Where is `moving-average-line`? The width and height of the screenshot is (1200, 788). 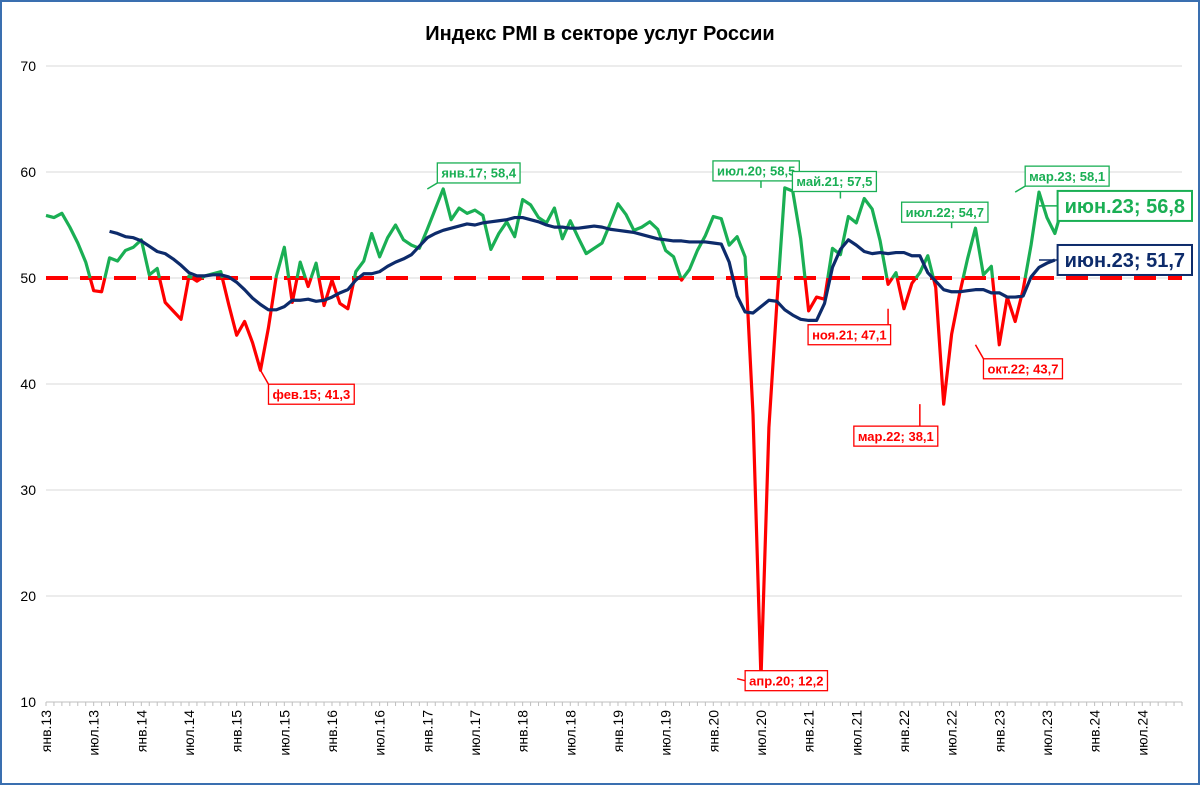 moving-average-line is located at coordinates (582, 268).